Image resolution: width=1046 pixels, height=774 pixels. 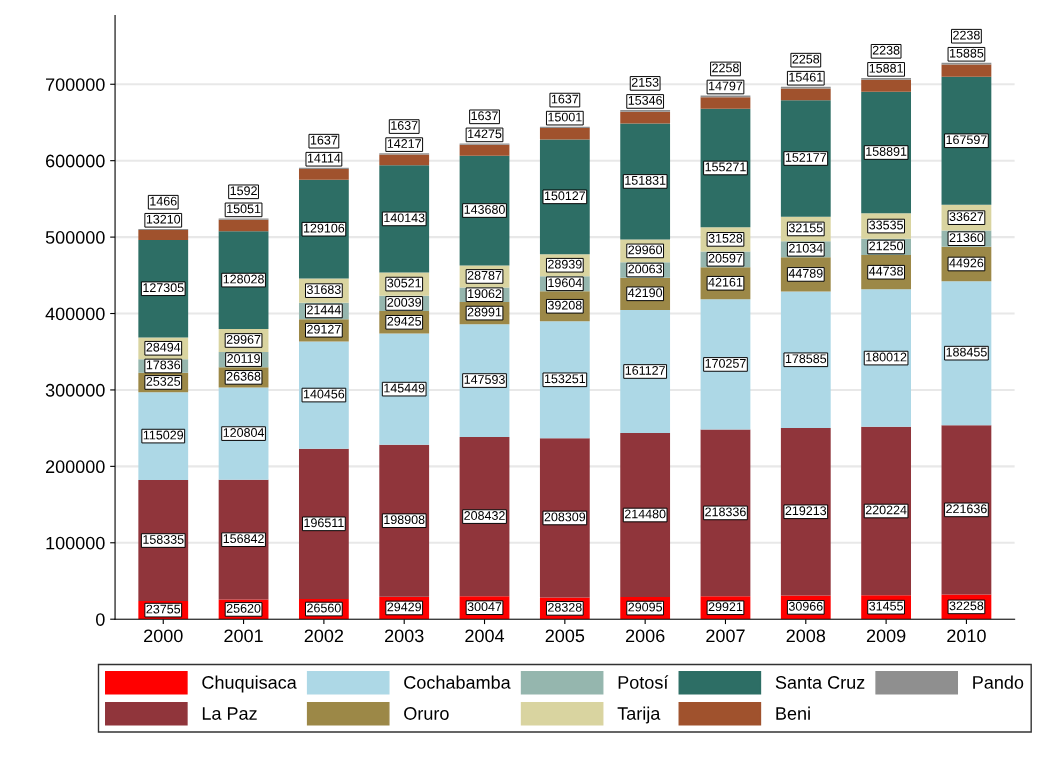 What do you see at coordinates (966, 636) in the screenshot?
I see `x-tick-label: 2010` at bounding box center [966, 636].